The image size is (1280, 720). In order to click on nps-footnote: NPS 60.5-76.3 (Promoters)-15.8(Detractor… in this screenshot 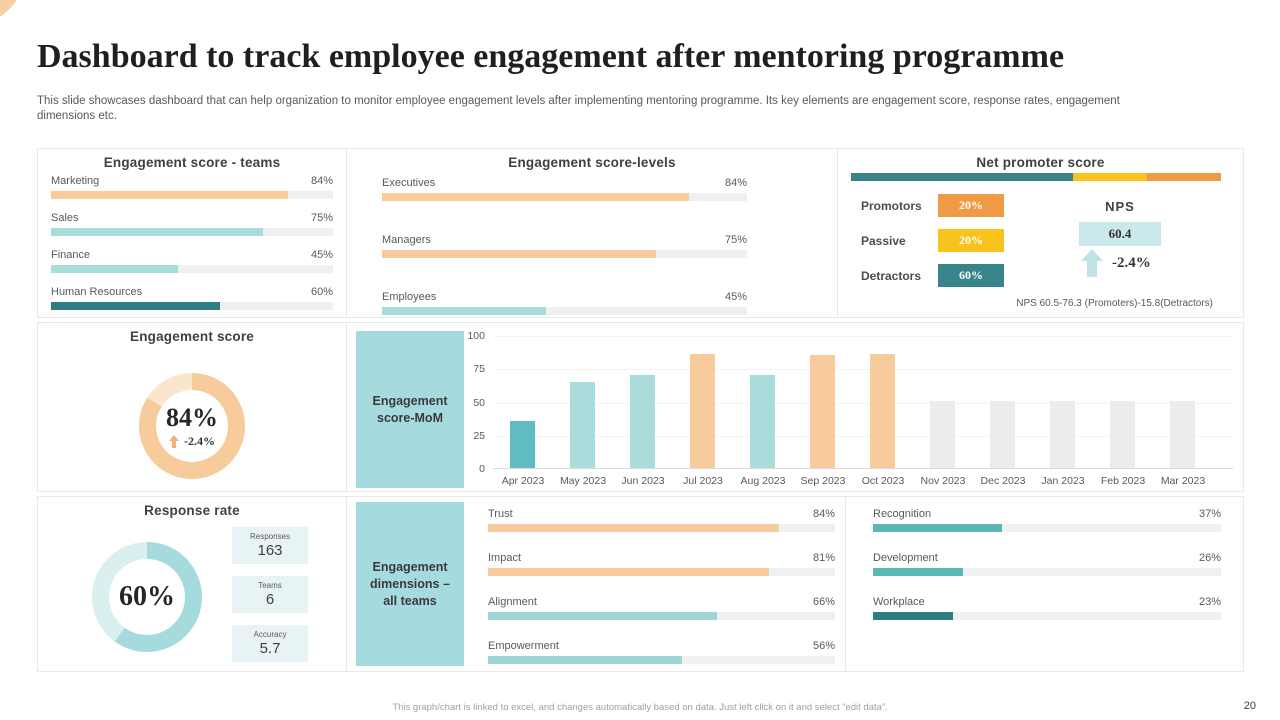, I will do `click(1114, 303)`.